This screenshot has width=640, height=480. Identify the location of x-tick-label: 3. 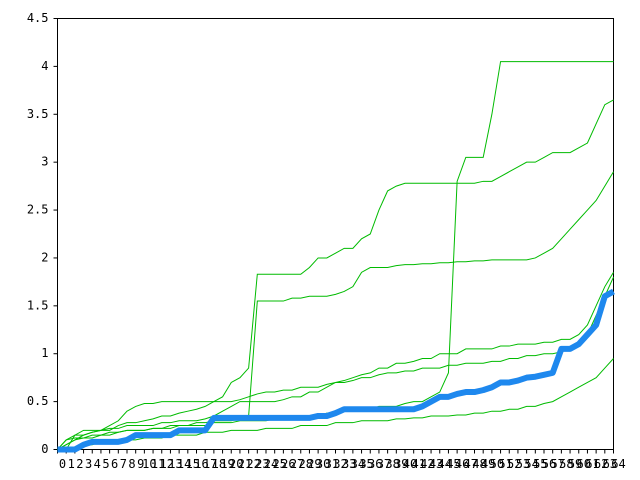
(88, 464).